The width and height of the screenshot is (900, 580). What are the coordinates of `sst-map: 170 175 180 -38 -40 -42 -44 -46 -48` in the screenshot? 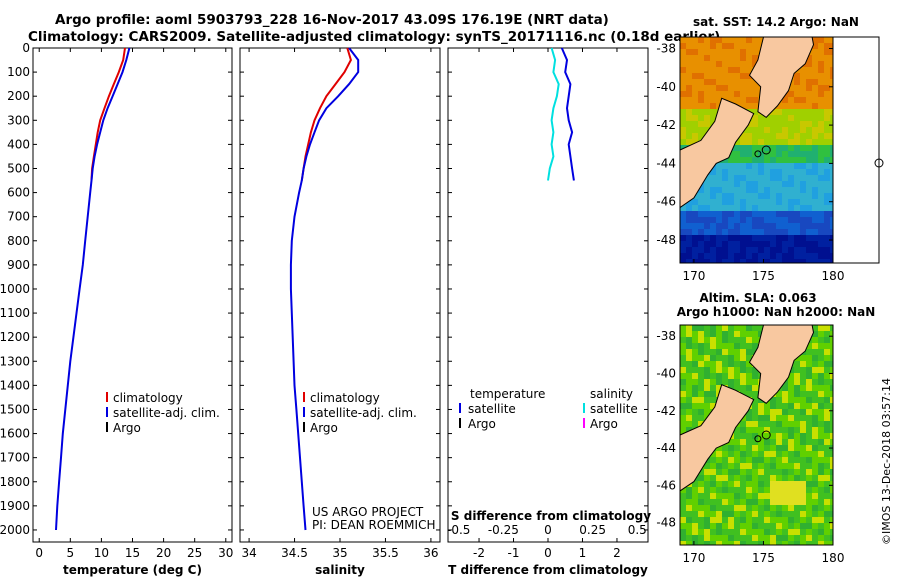 It's located at (750, 159).